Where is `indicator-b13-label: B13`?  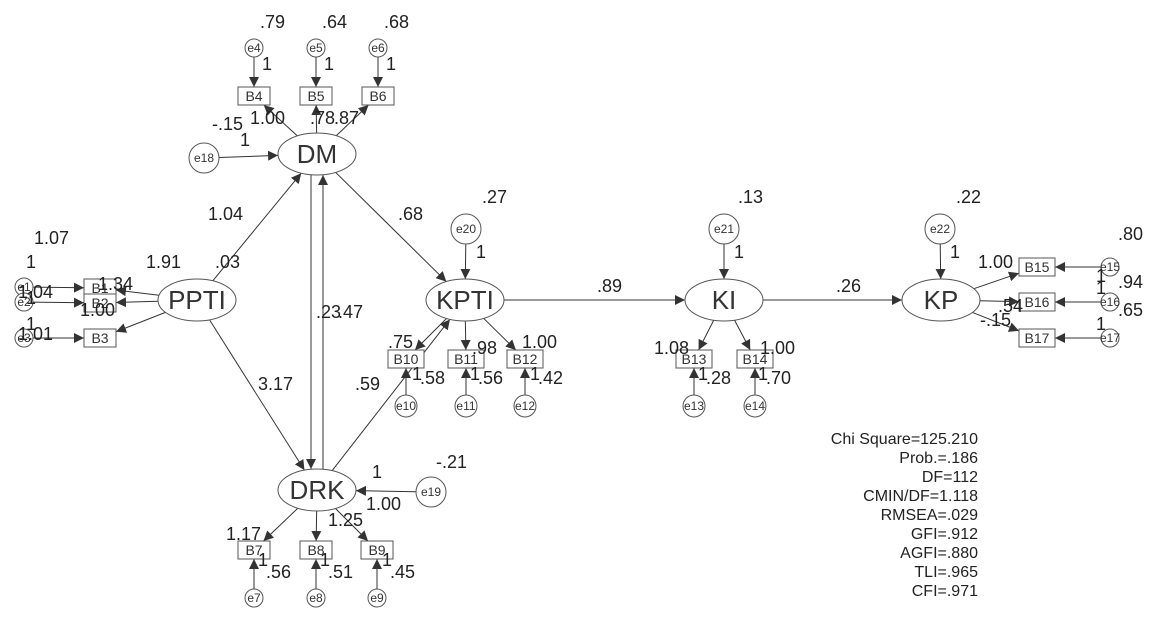 indicator-b13-label: B13 is located at coordinates (694, 359).